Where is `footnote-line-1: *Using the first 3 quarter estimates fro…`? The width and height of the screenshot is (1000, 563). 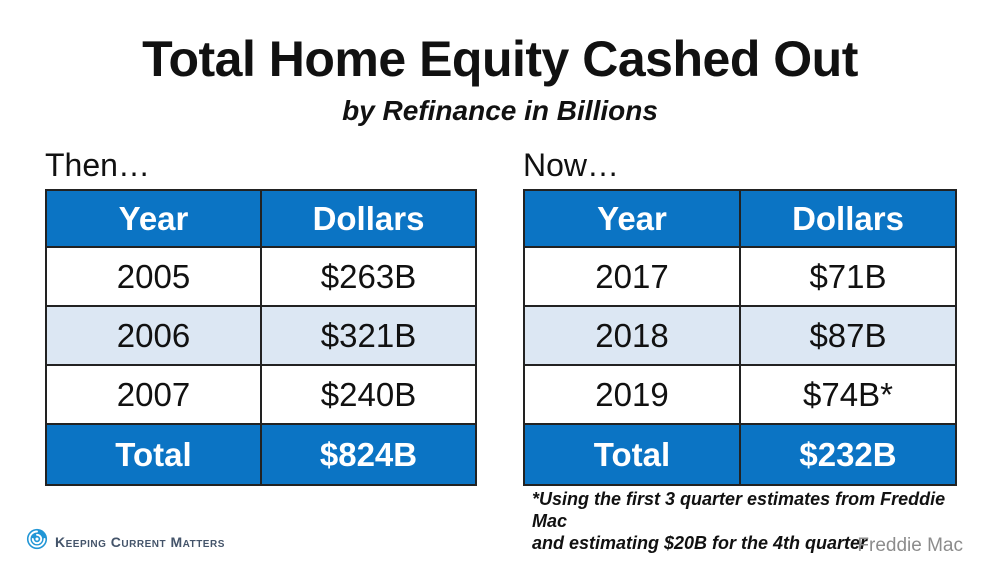
footnote-line-1: *Using the first 3 quarter estimates fro… is located at coordinates (739, 510).